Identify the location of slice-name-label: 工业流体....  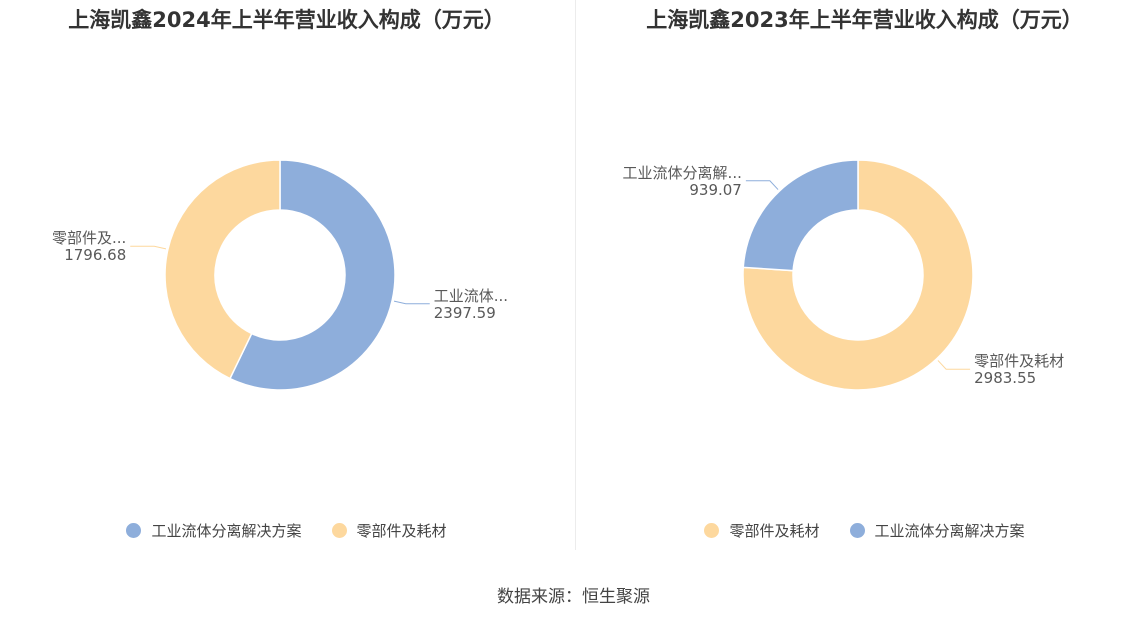
(471, 296).